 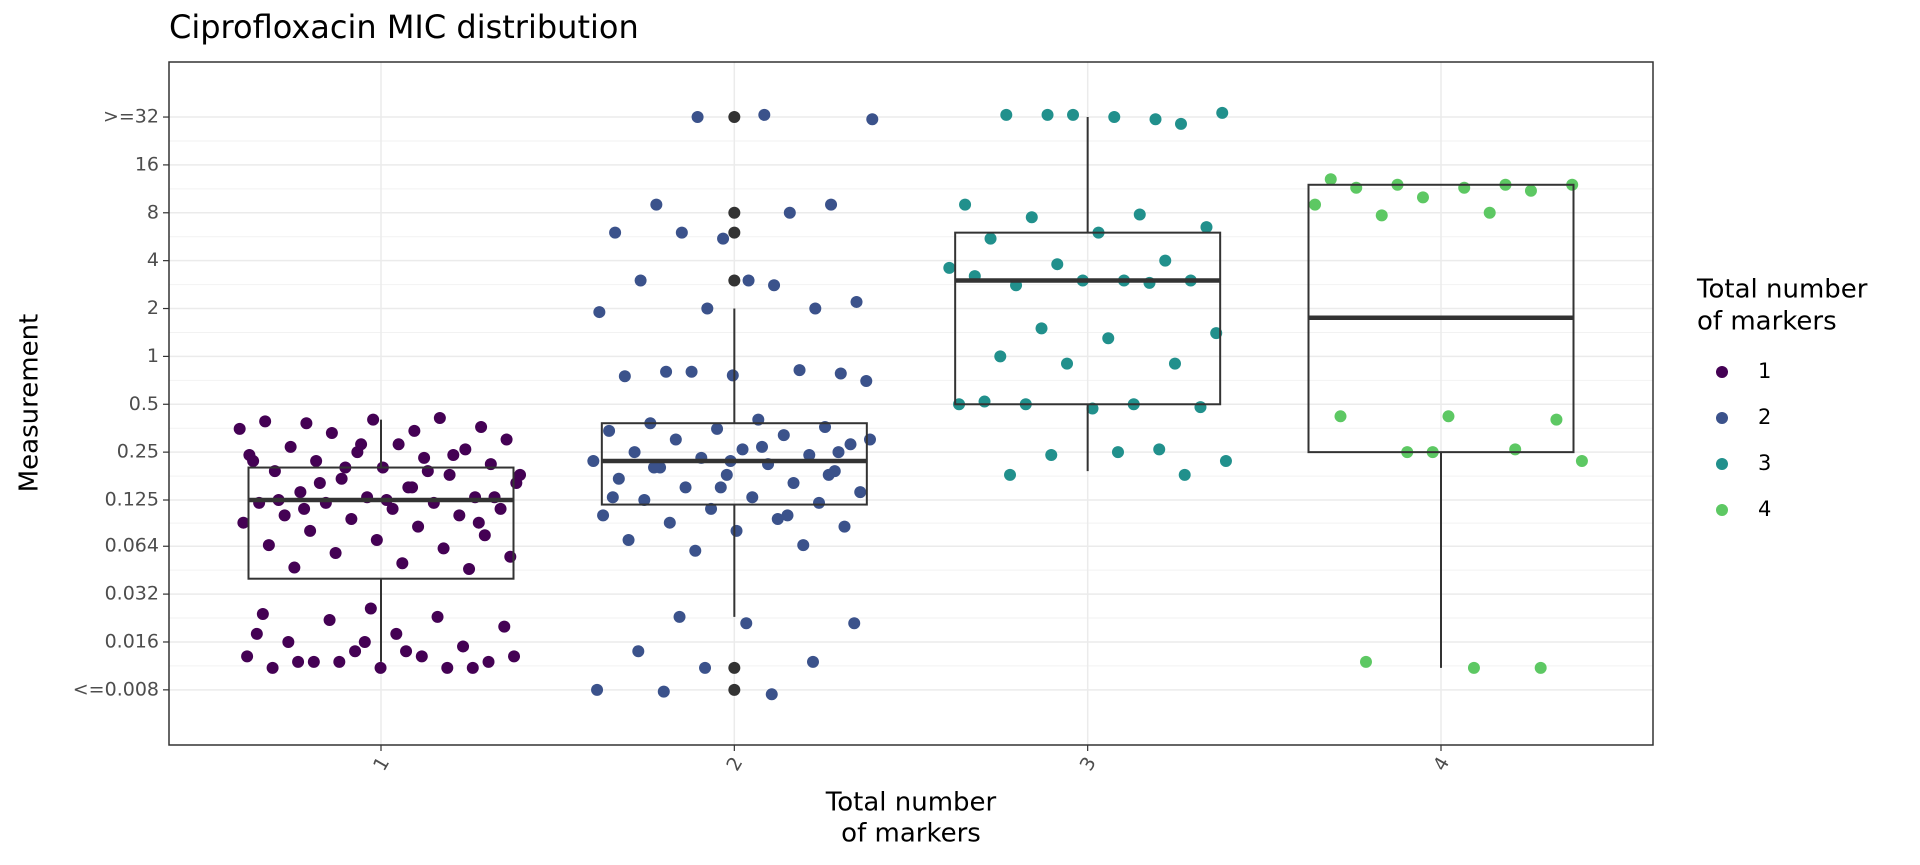 I want to click on x-tick-label: 4, so click(x=1441, y=763).